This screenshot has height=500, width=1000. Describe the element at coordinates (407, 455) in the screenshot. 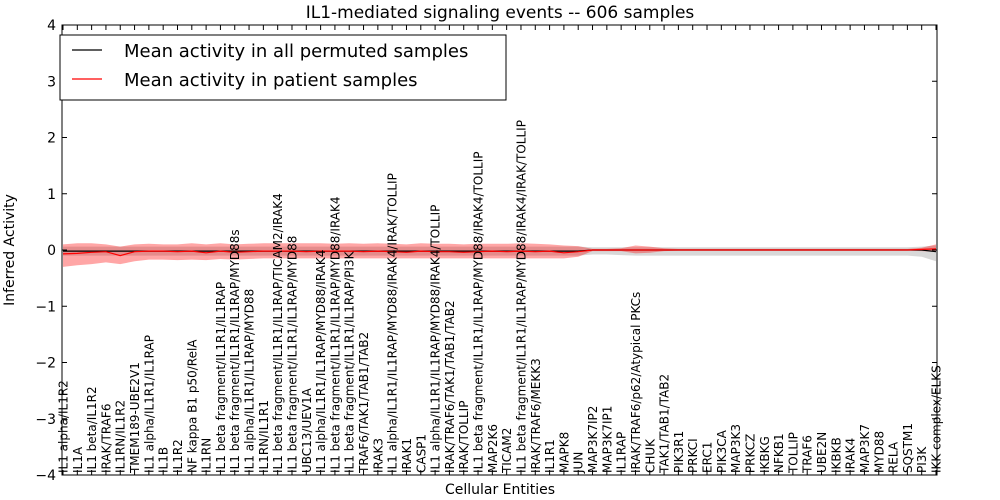

I see `x-category-label: IRAK1` at that location.